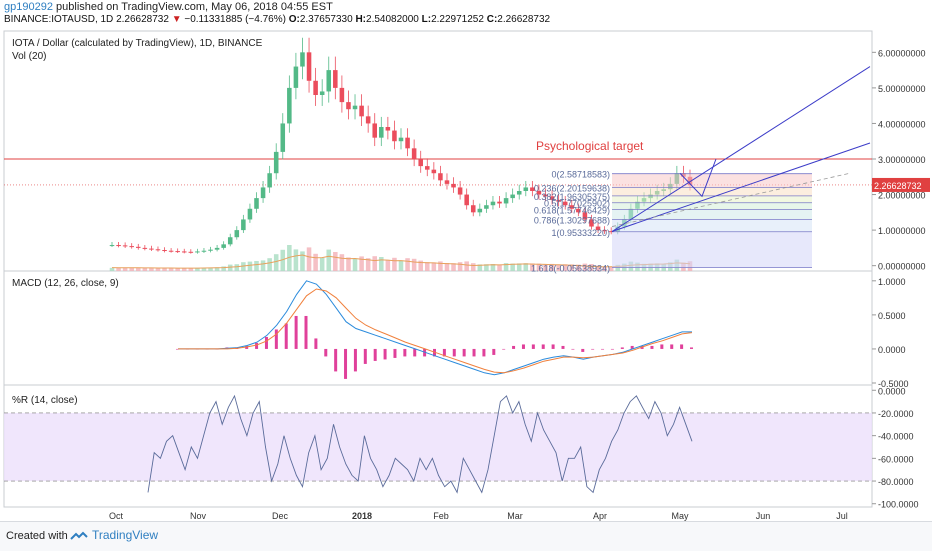 Image resolution: width=932 pixels, height=551 pixels. I want to click on tradingview-brand: TradingView, so click(125, 535).